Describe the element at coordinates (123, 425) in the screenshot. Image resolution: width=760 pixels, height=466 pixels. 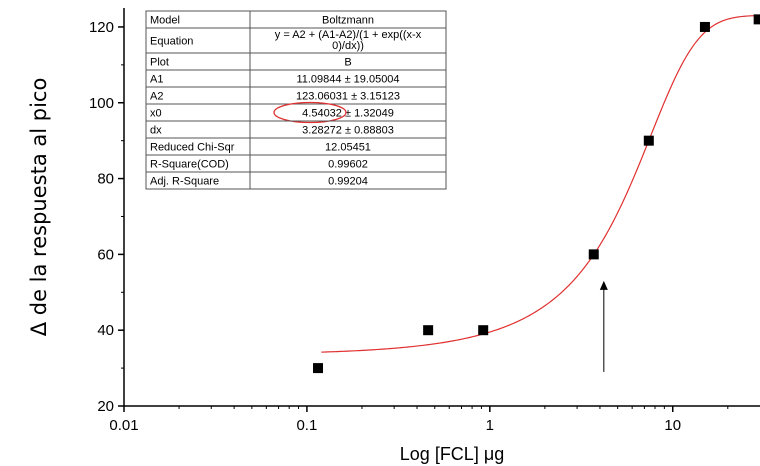
I see `x-tick-label: 0.01` at that location.